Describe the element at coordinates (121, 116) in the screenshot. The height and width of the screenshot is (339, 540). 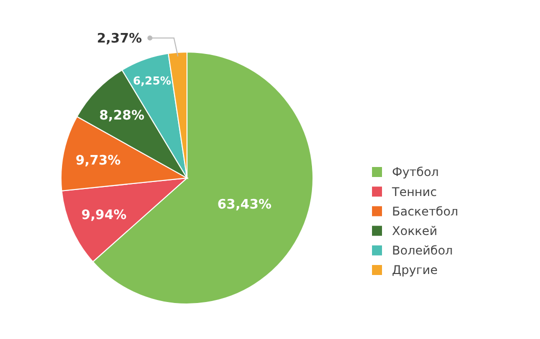
I see `data-label: 8,28%` at that location.